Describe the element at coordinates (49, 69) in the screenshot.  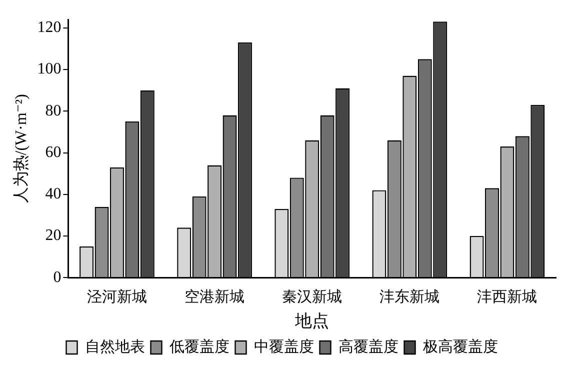
I see `y-tick-label: 100` at that location.